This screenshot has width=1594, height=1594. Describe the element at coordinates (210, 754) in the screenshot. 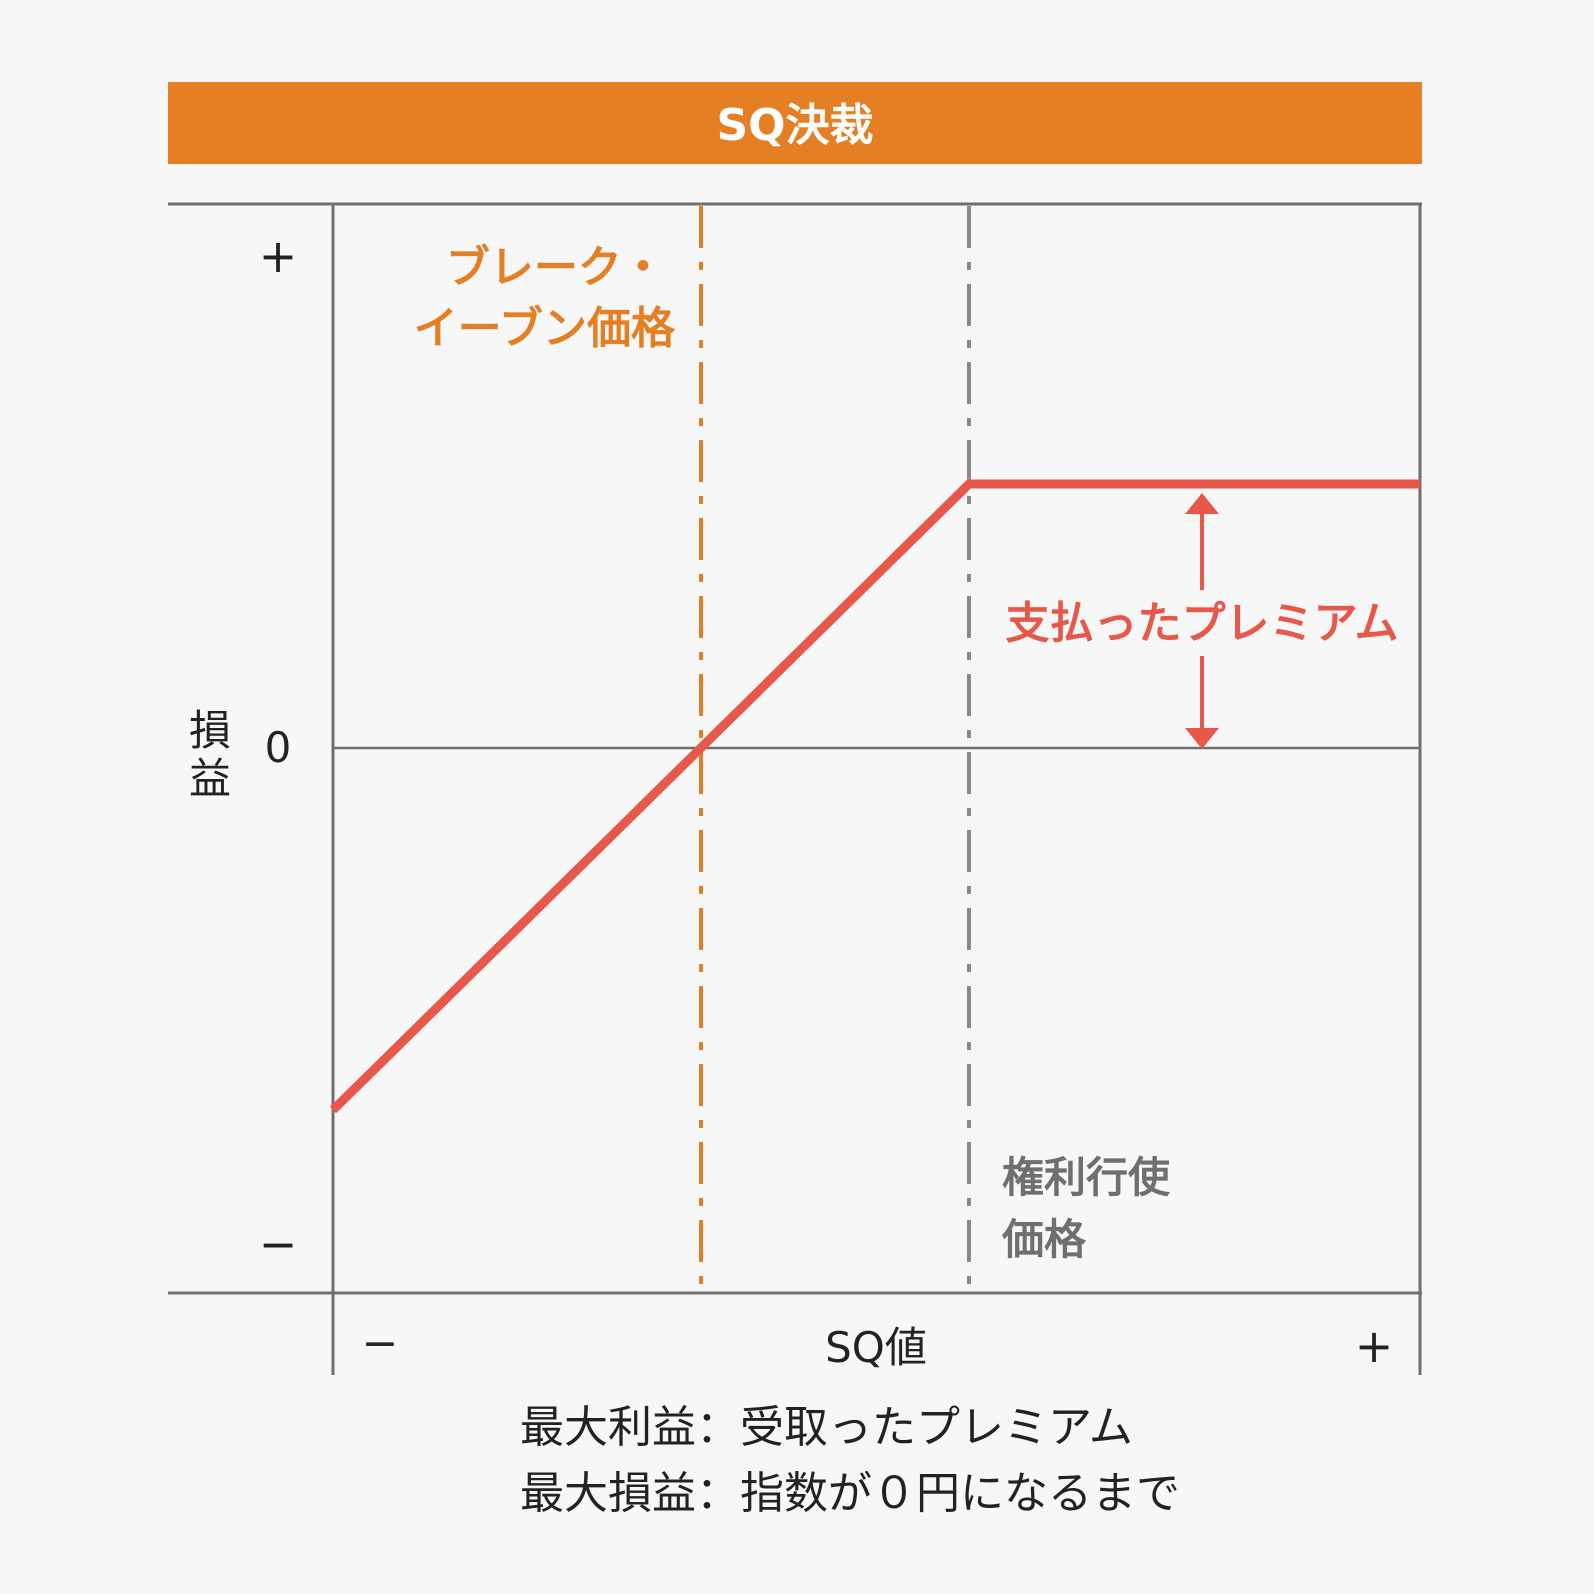

I see `y-axis-title: 損益` at that location.